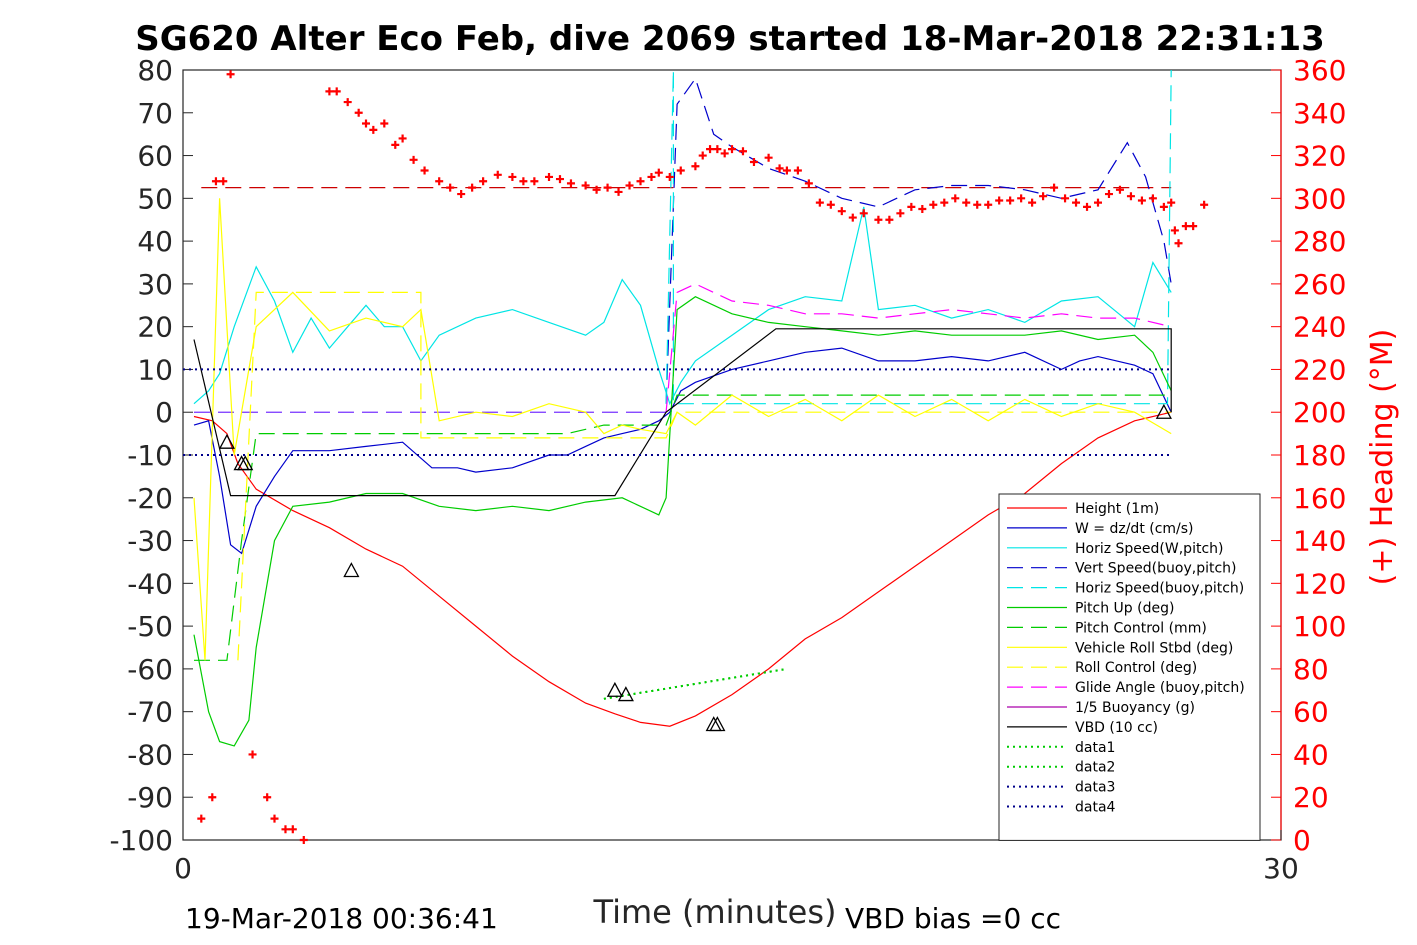 This screenshot has height=945, width=1417. Describe the element at coordinates (1319, 284) in the screenshot. I see `right-y-tick-label: 260` at that location.